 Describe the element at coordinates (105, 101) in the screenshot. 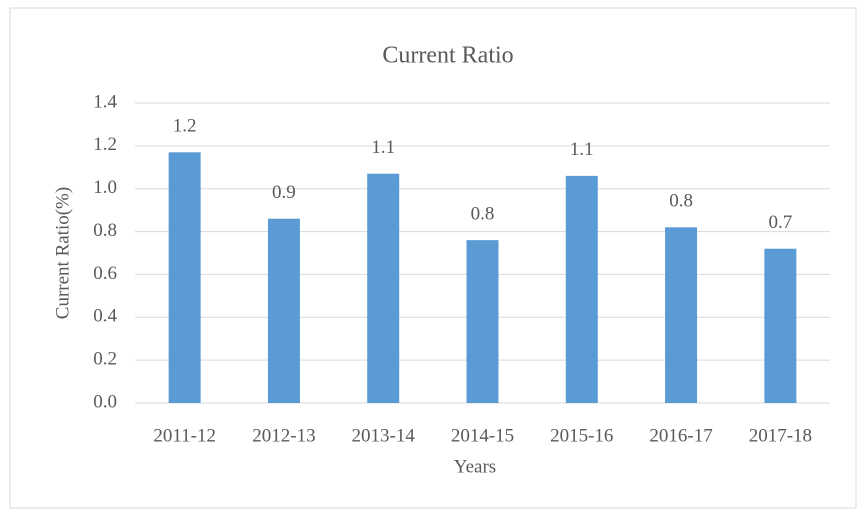

I see `y-tick-label: 1.4` at that location.